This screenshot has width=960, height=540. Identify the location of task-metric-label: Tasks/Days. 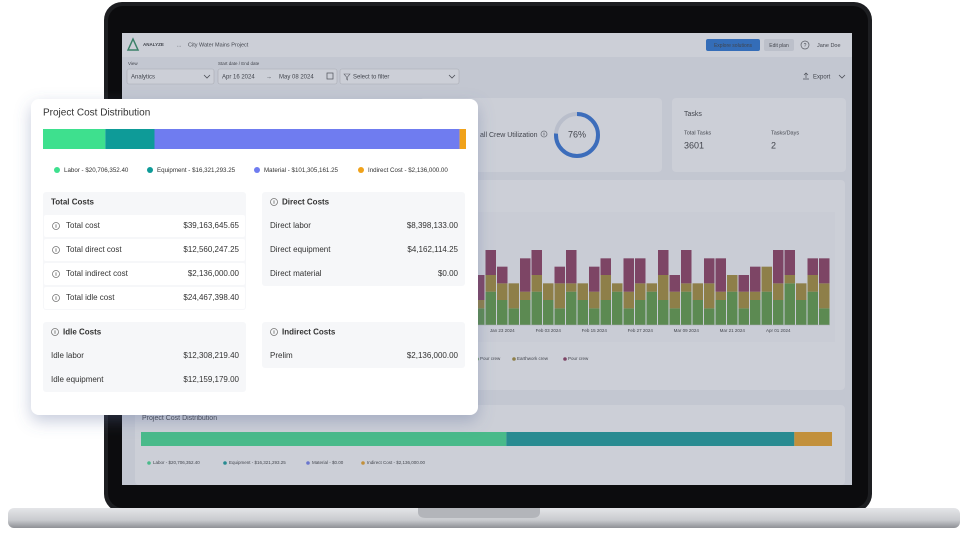
(785, 133).